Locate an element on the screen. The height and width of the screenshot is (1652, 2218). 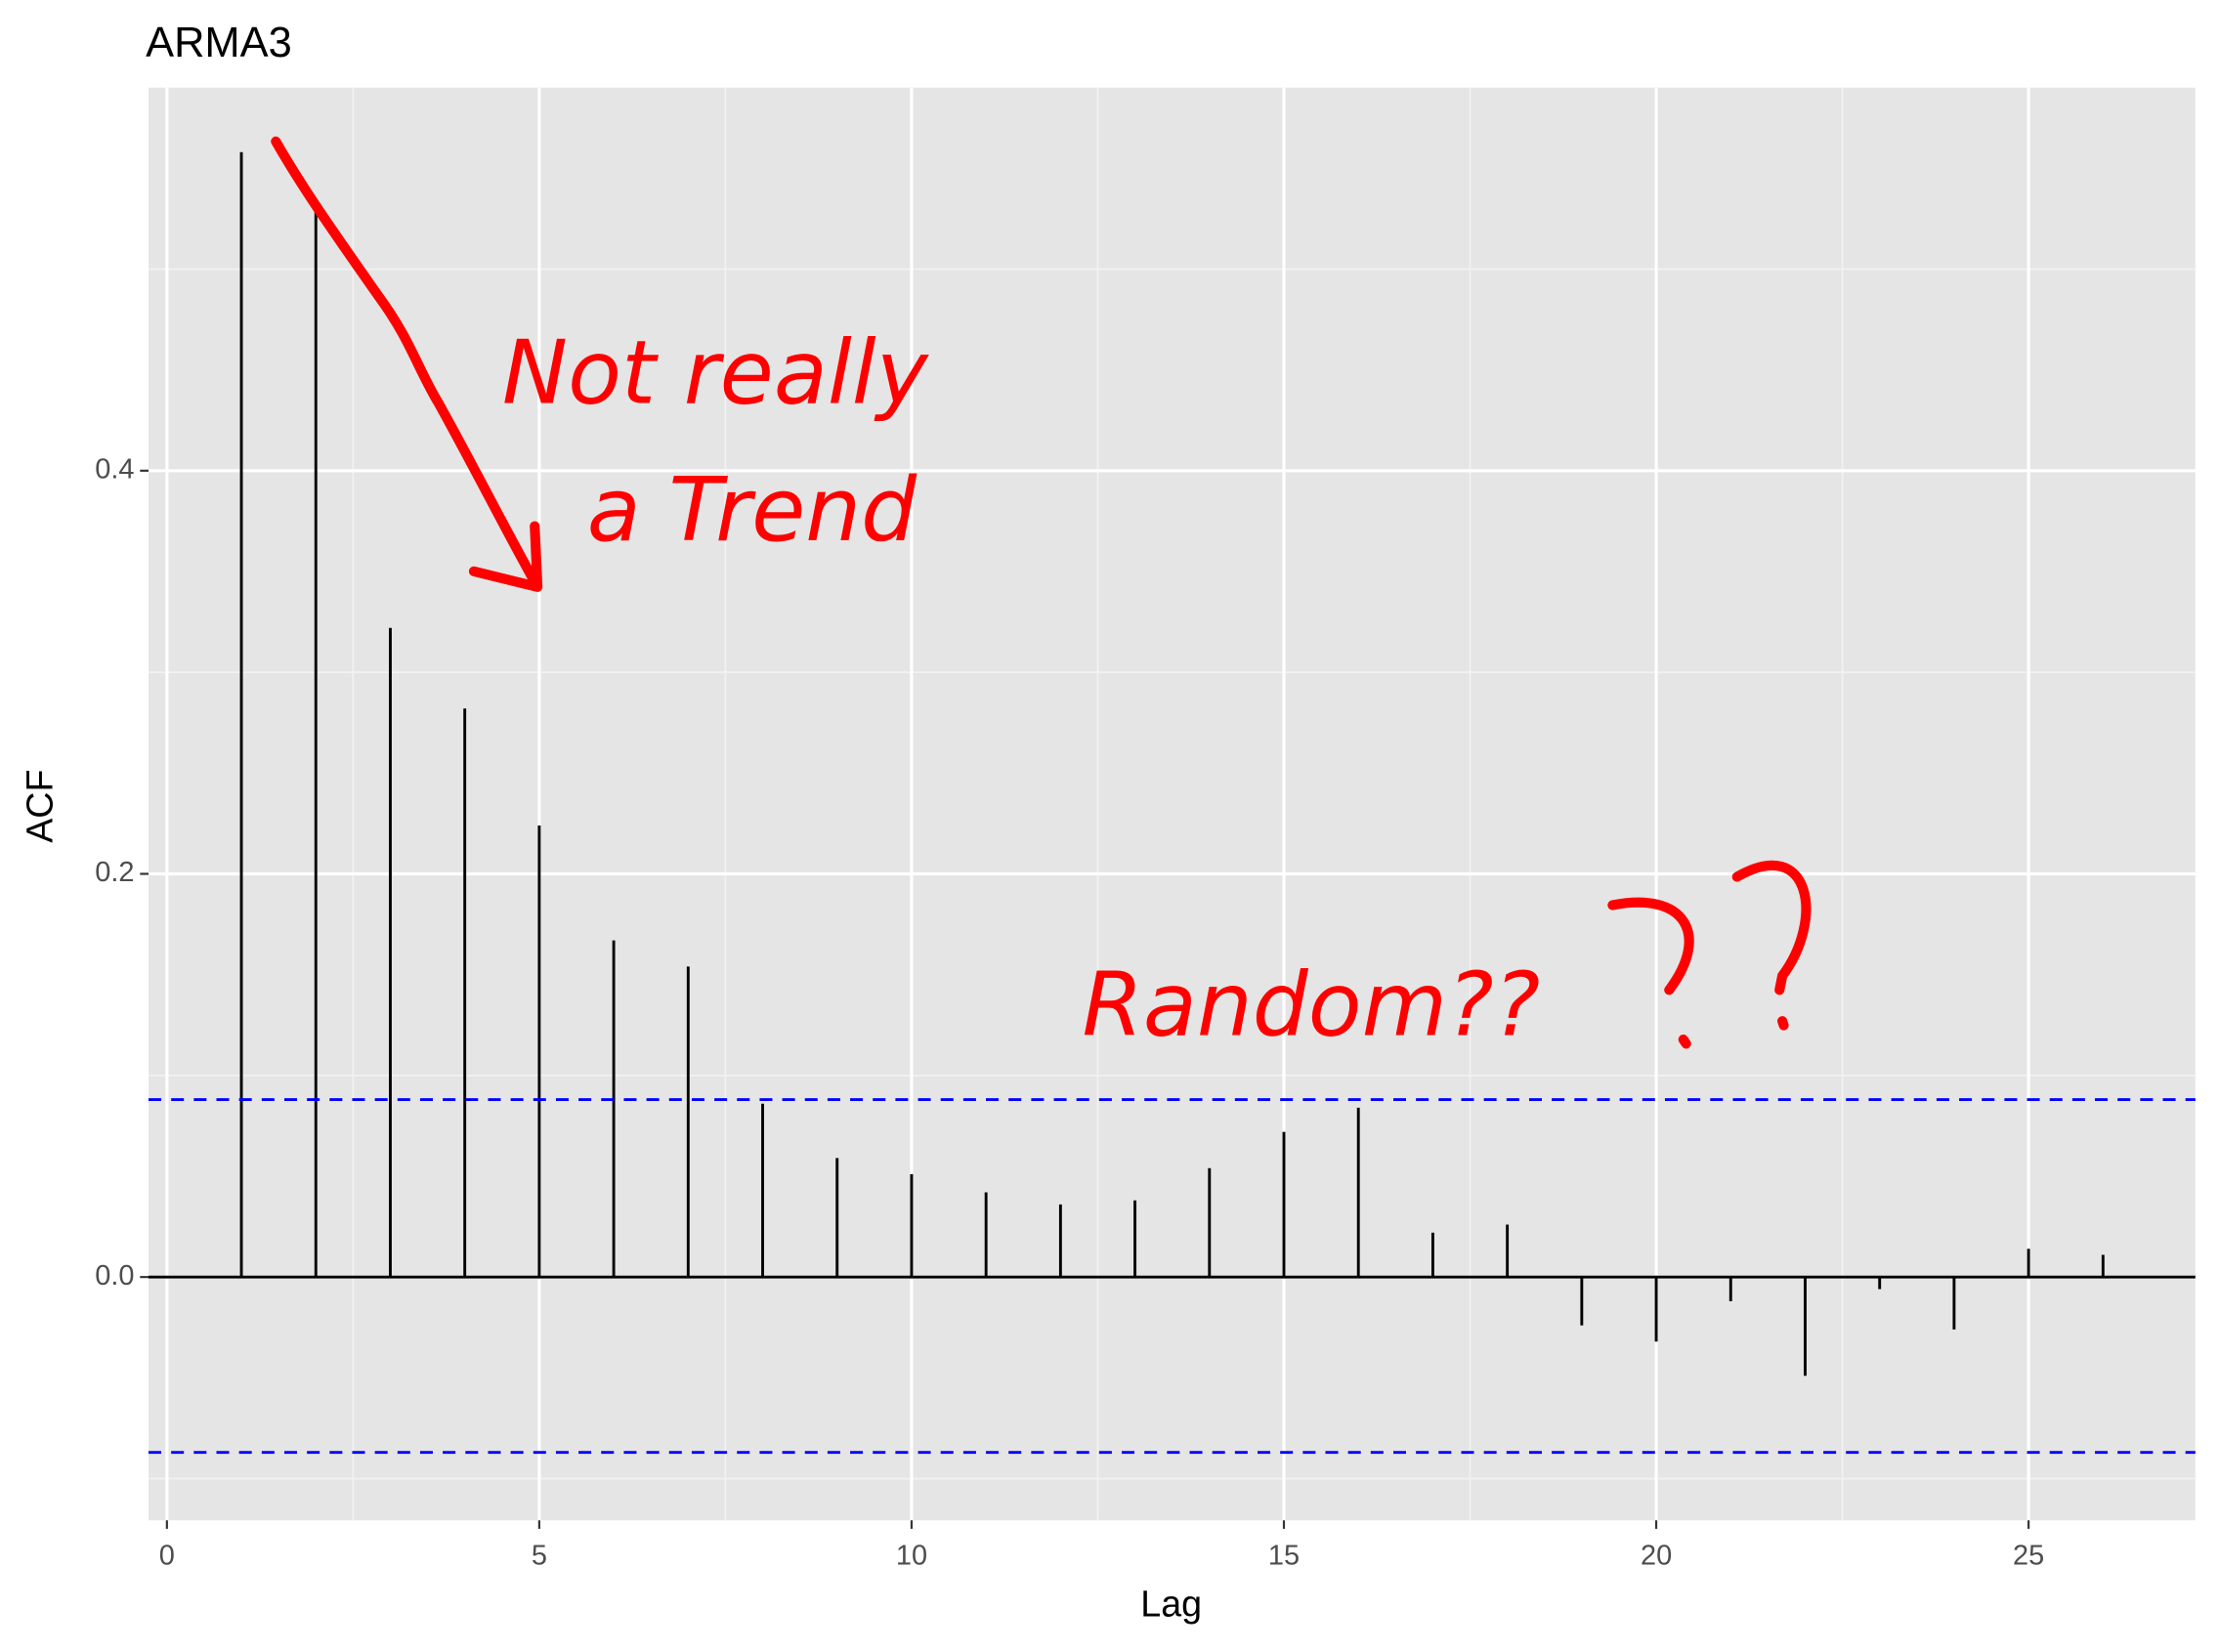
annotation: Random?? is located at coordinates (1311, 1005).